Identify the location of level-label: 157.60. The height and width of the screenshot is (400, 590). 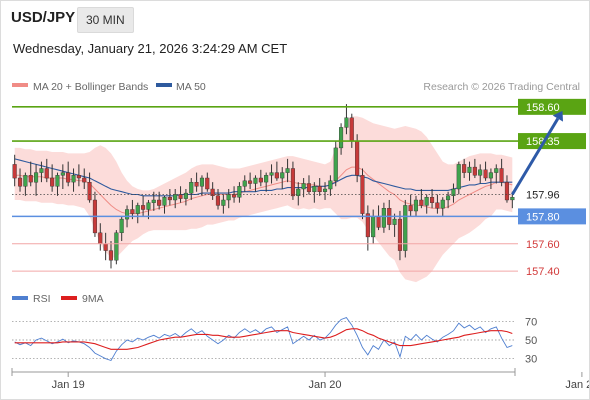
(543, 245).